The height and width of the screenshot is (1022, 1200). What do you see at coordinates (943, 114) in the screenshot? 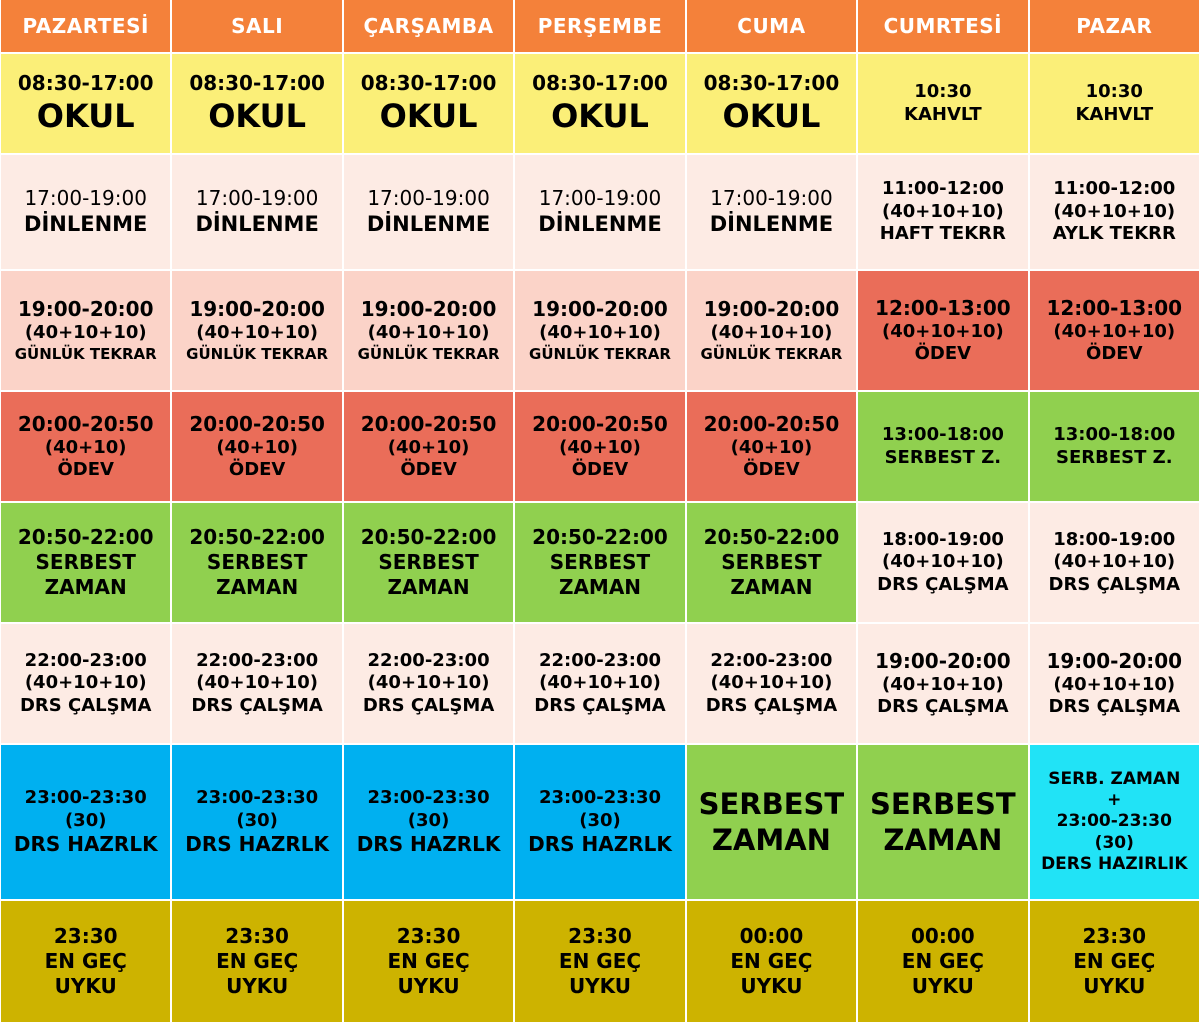
I see `cell-line: KAHVLT` at bounding box center [943, 114].